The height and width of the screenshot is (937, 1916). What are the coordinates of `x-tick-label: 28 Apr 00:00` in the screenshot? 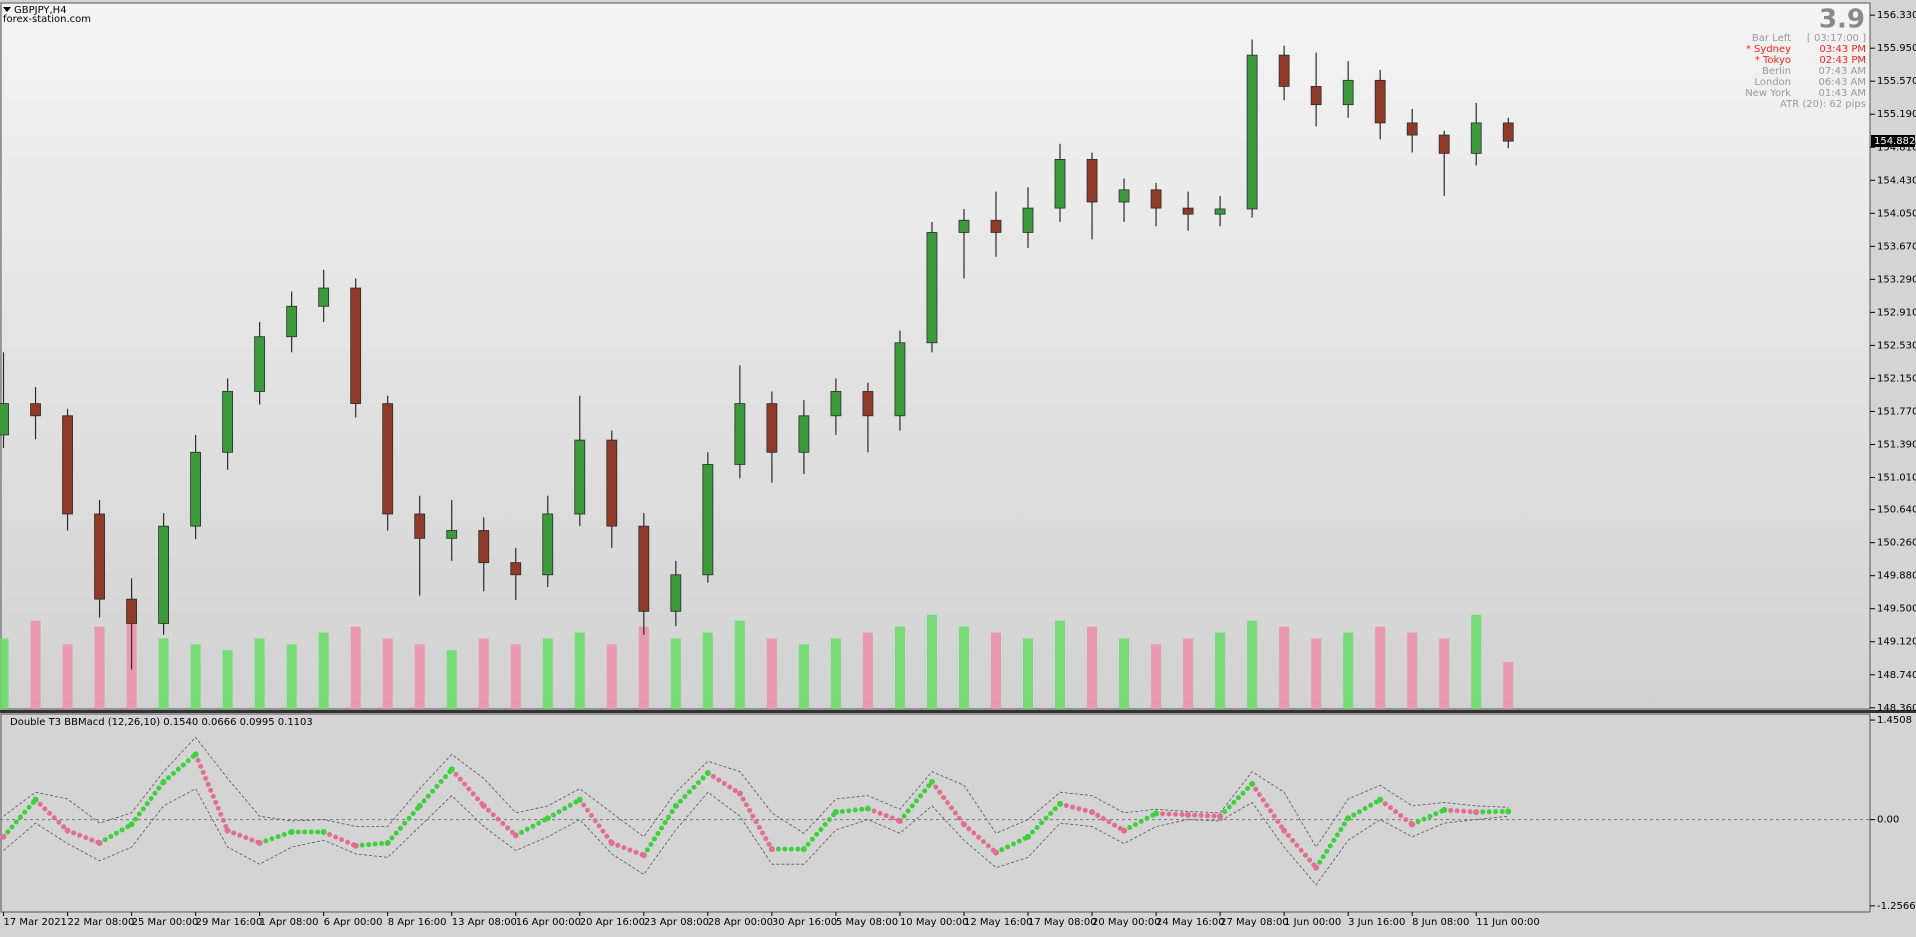 It's located at (740, 922).